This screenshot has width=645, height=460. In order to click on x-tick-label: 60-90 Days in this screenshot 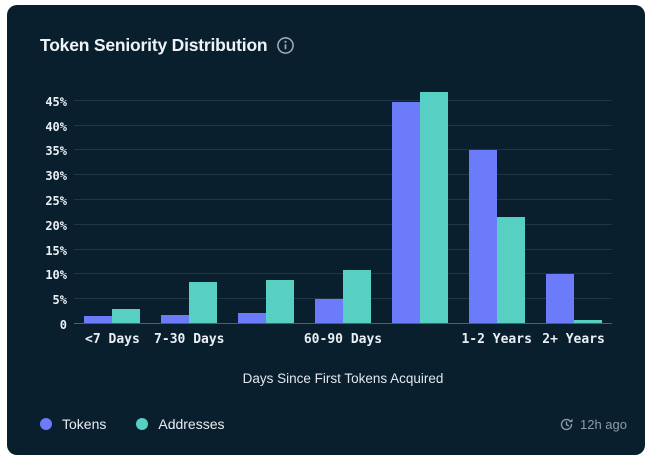, I will do `click(343, 339)`.